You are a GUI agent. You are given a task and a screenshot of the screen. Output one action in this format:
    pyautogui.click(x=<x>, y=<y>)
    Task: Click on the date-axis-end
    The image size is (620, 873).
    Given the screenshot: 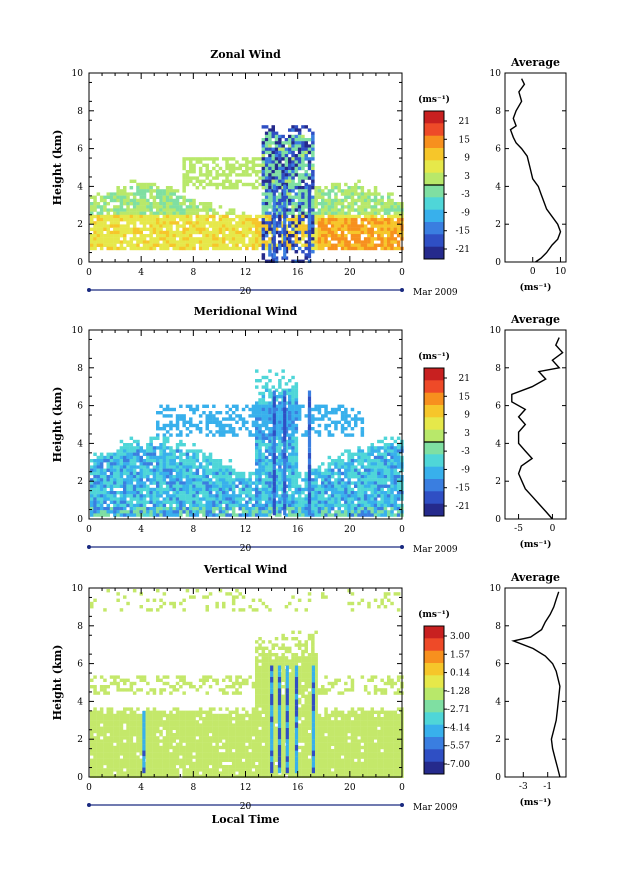 What is the action you would take?
    pyautogui.click(x=402, y=547)
    